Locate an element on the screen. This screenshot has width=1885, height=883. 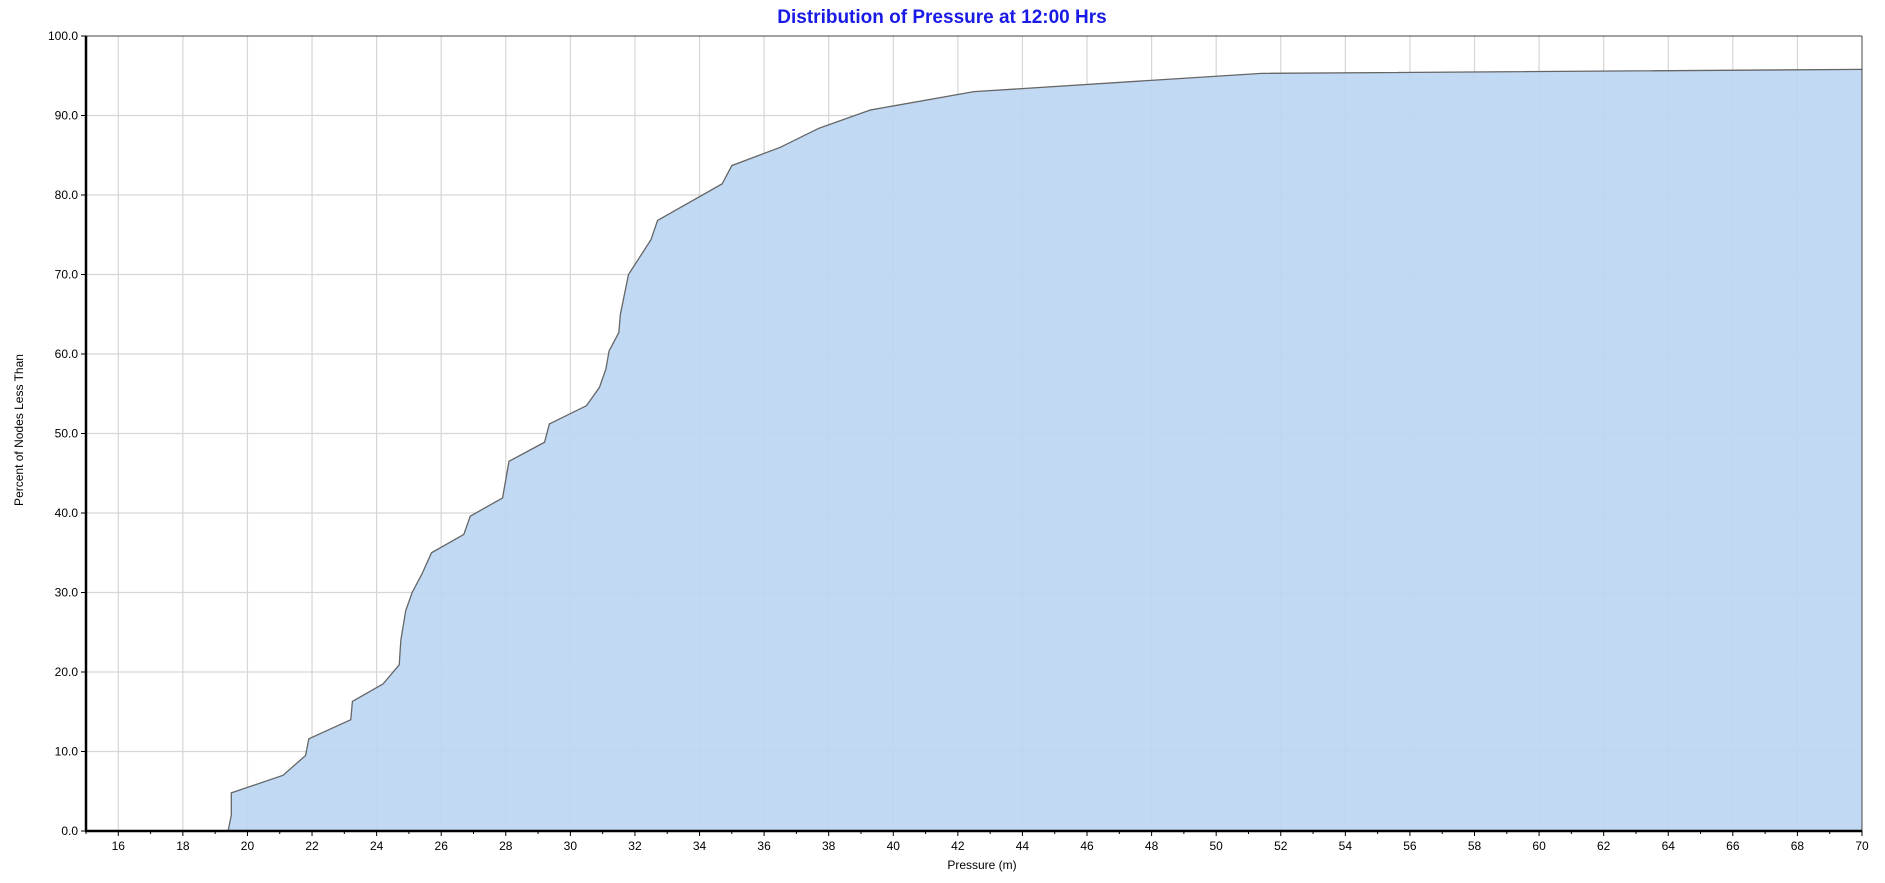
chart-title: Distribution of Pressure at 12:00 Hrs is located at coordinates (941, 17).